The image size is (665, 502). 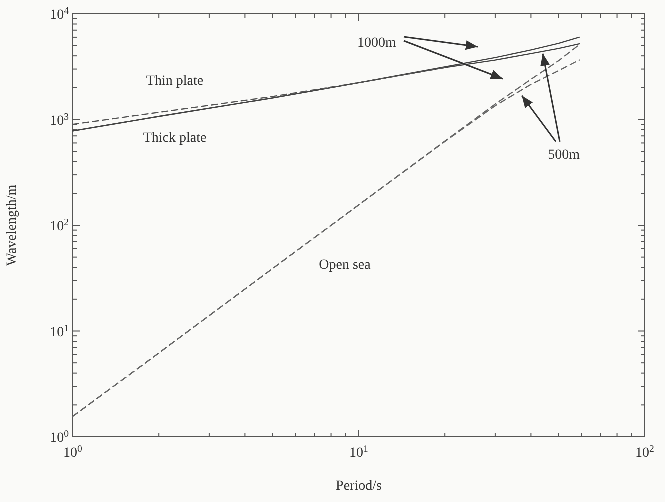 What do you see at coordinates (645, 452) in the screenshot?
I see `x-tick-label: 10$^{2}$` at bounding box center [645, 452].